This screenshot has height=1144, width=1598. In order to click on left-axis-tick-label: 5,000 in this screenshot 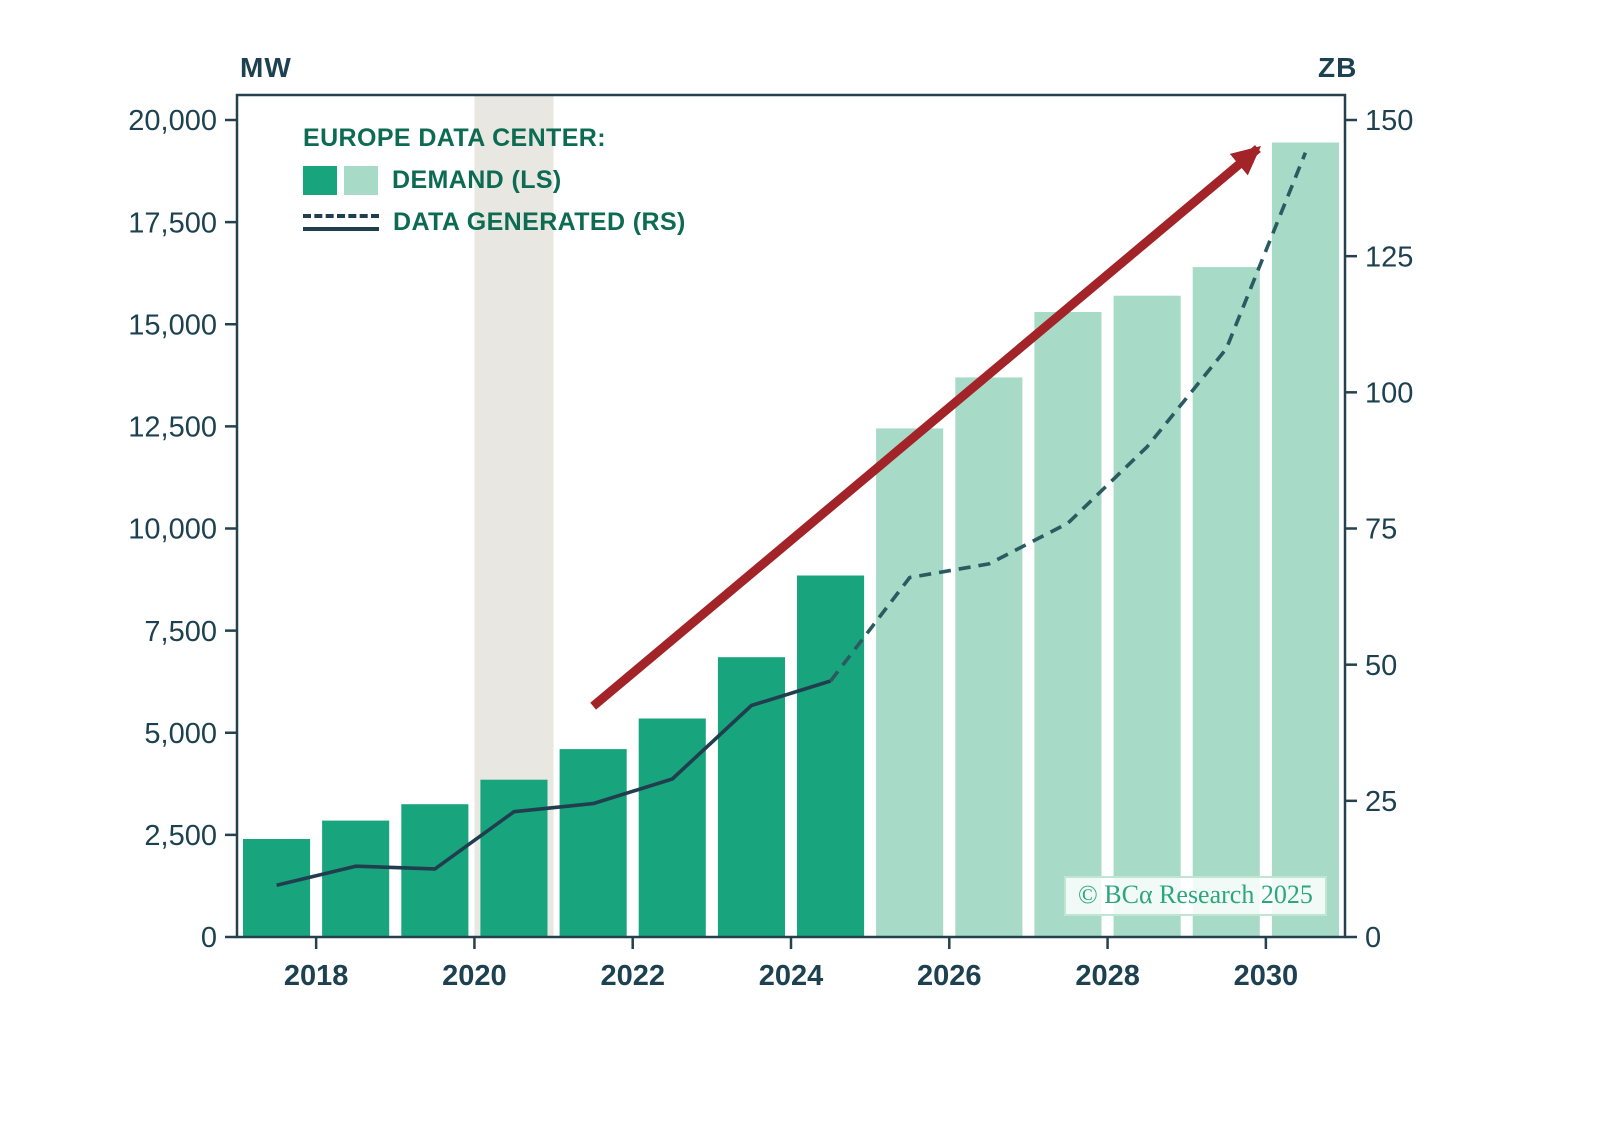, I will do `click(180, 734)`.